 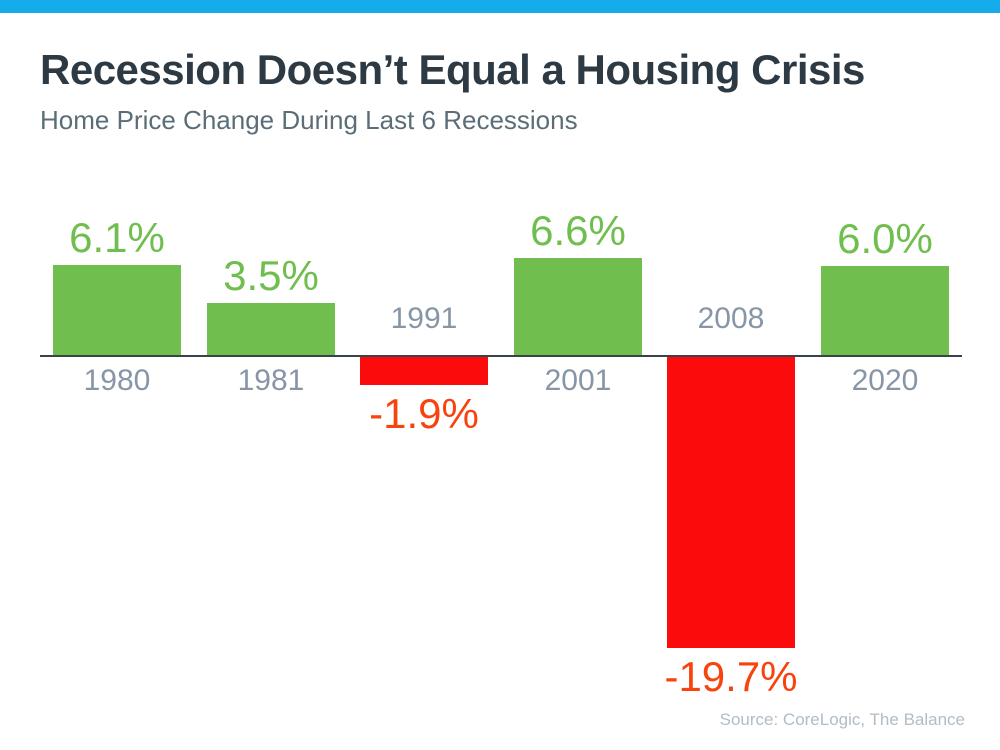 I want to click on year-label-1991: 1991, so click(x=424, y=318).